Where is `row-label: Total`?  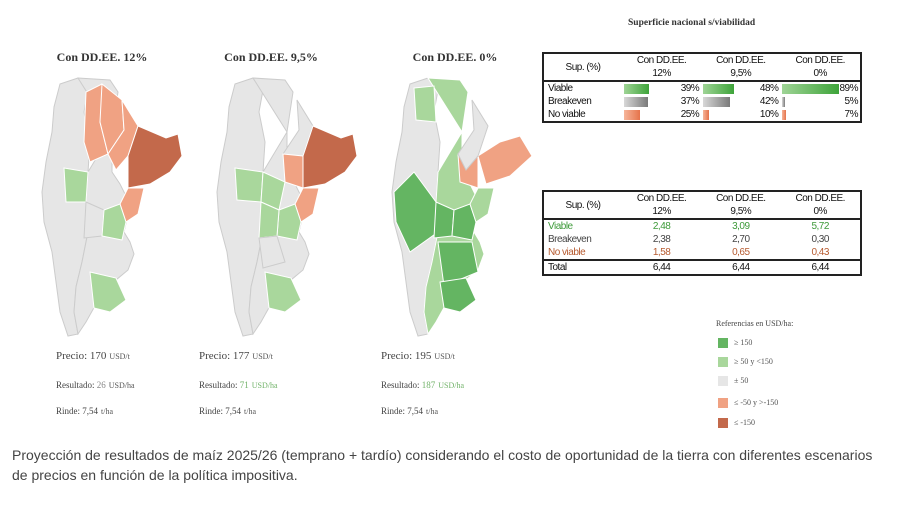
row-label: Total is located at coordinates (582, 267).